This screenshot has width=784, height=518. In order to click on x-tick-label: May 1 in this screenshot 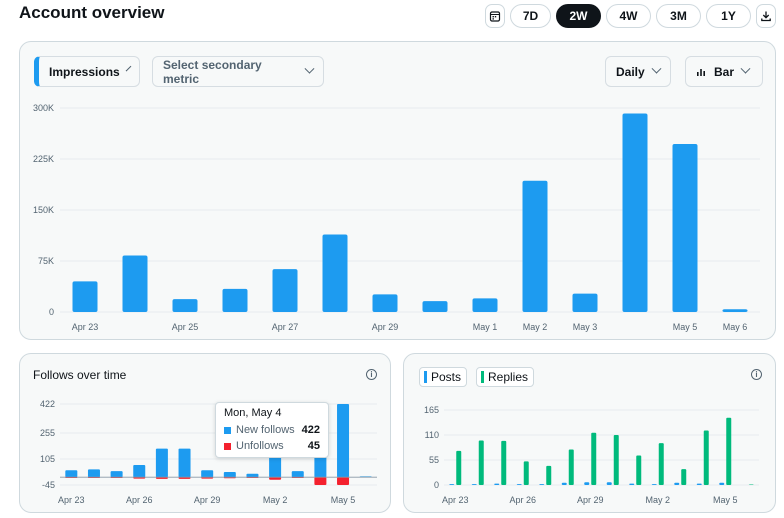, I will do `click(485, 327)`.